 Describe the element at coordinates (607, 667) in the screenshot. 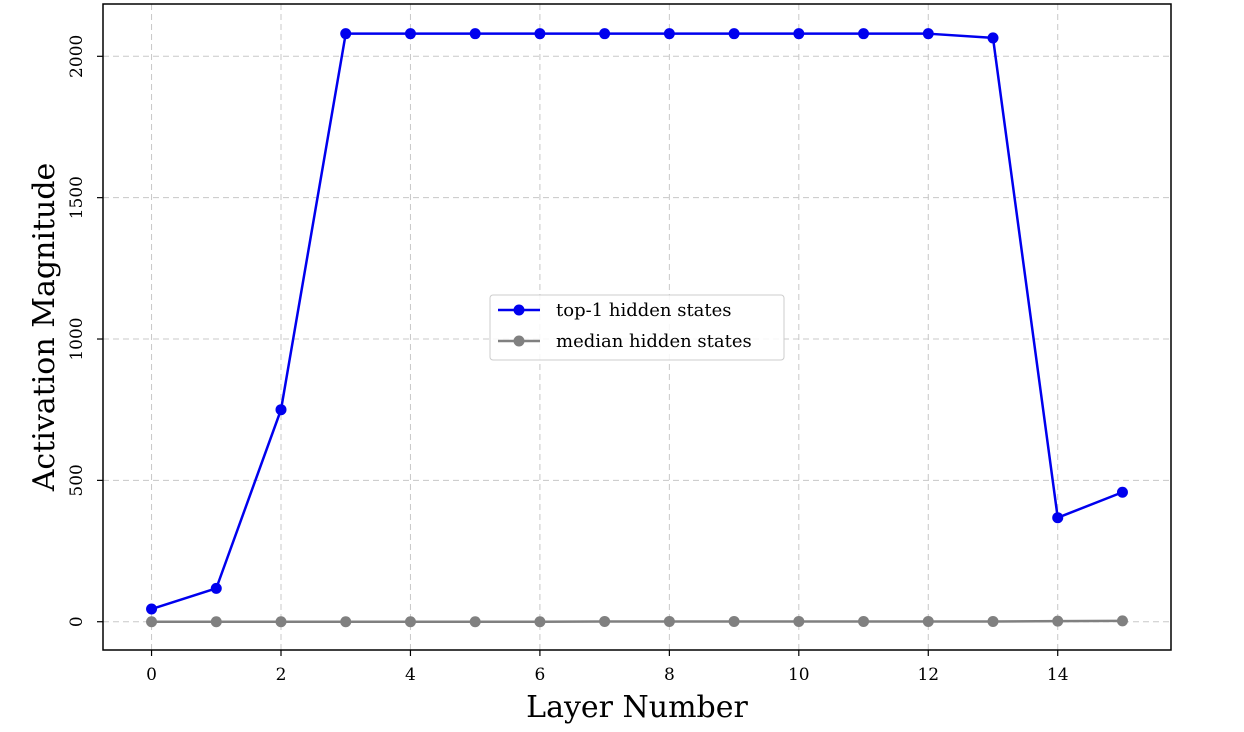

I see `x-axis: 0 2 4 6 8 10 12 14` at that location.